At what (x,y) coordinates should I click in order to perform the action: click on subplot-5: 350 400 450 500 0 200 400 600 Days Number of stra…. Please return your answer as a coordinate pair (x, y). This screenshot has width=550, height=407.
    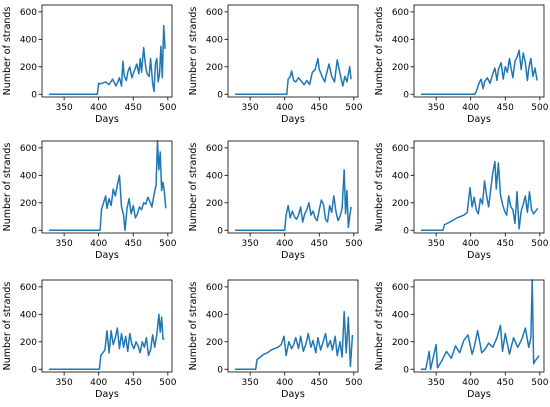
    Looking at the image, I should click on (275, 200).